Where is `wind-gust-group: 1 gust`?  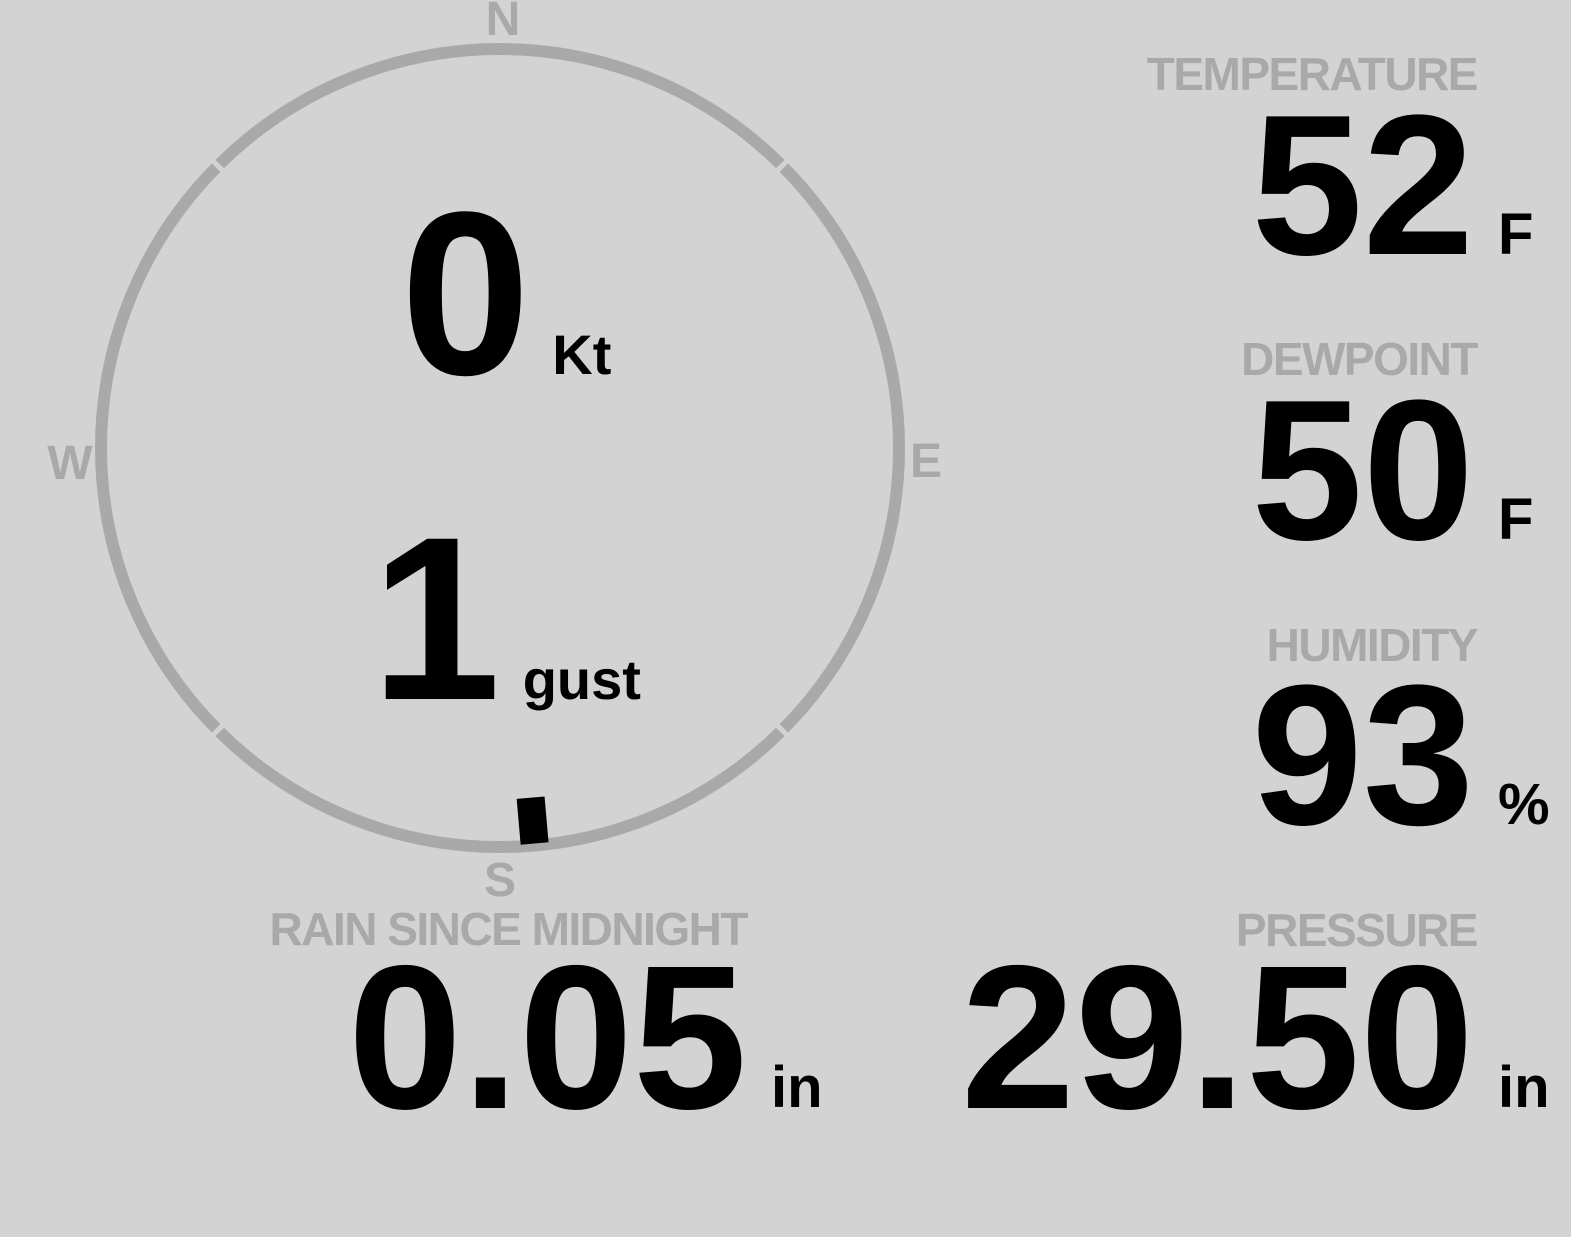
wind-gust-group: 1 gust is located at coordinates (506, 619).